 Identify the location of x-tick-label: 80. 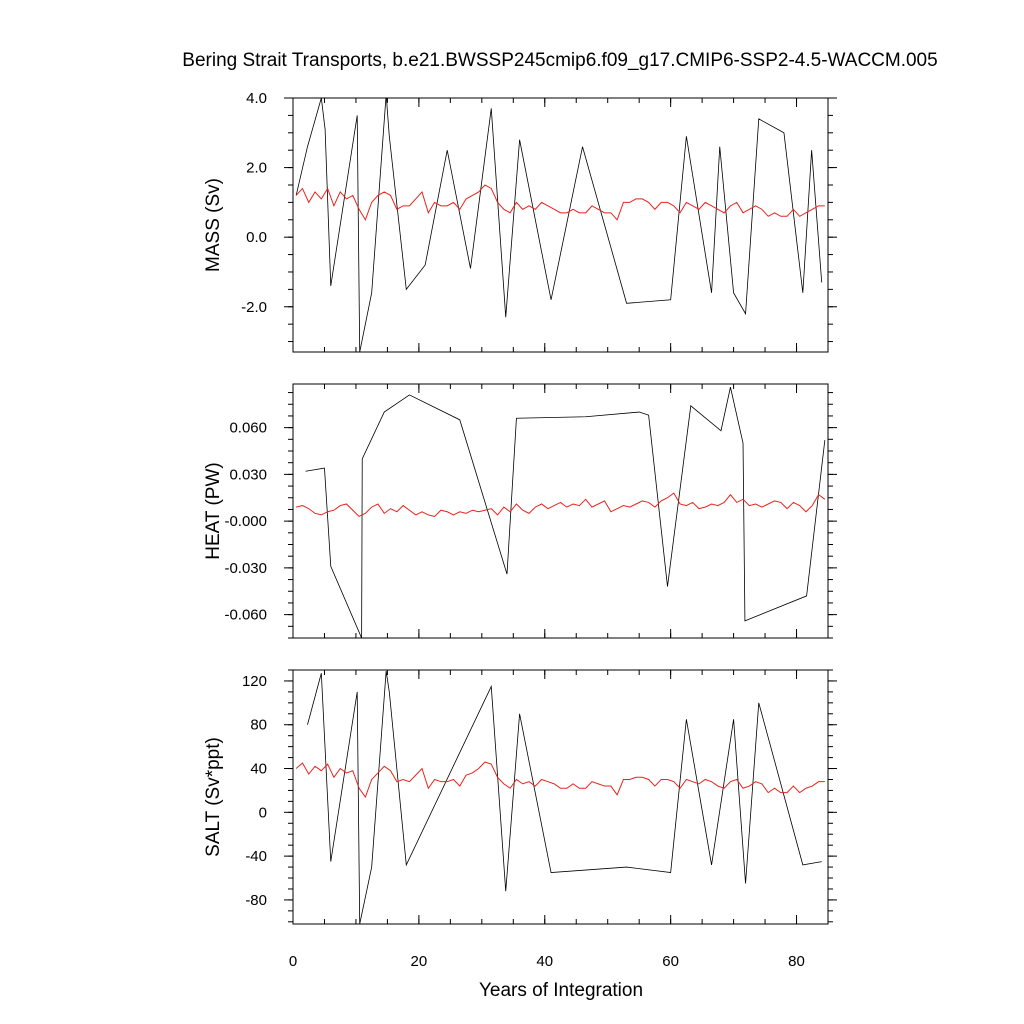
(796, 961).